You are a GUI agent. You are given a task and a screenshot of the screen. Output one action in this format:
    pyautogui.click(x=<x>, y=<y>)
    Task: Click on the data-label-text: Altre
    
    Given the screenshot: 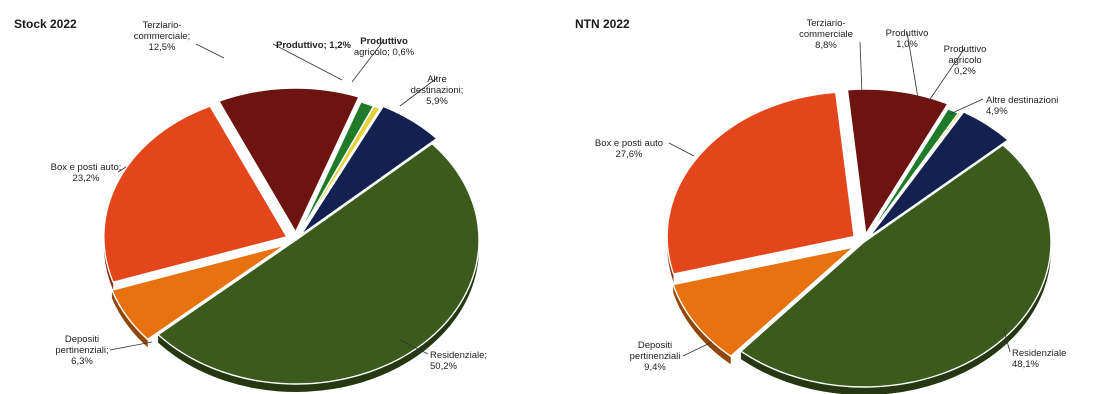 What is the action you would take?
    pyautogui.click(x=437, y=79)
    